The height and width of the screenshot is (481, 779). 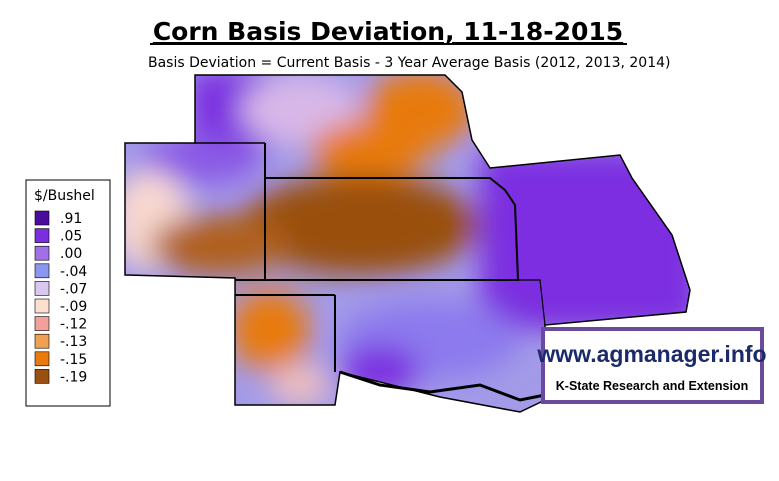 What do you see at coordinates (73, 272) in the screenshot?
I see `legend-label: -.04` at bounding box center [73, 272].